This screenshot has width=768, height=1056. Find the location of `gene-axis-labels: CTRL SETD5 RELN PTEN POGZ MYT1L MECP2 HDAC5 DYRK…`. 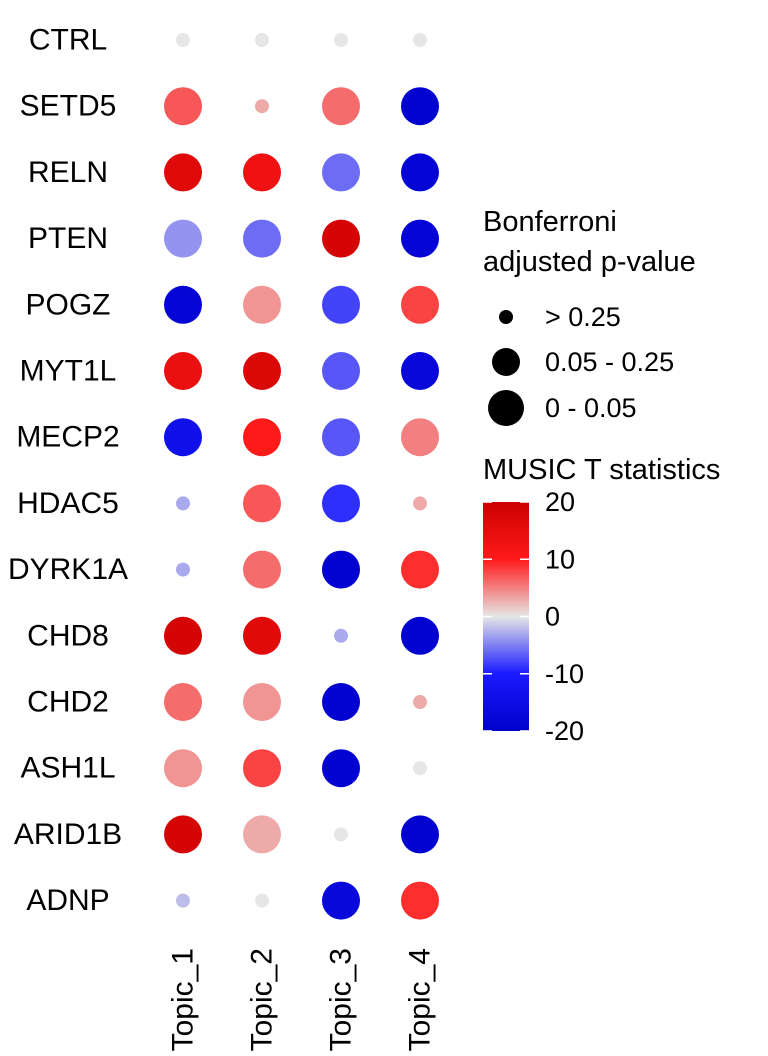

gene-axis-labels: CTRL SETD5 RELN PTEN POGZ MYT1L MECP2 HDAC5 DYRK… is located at coordinates (68, 471).